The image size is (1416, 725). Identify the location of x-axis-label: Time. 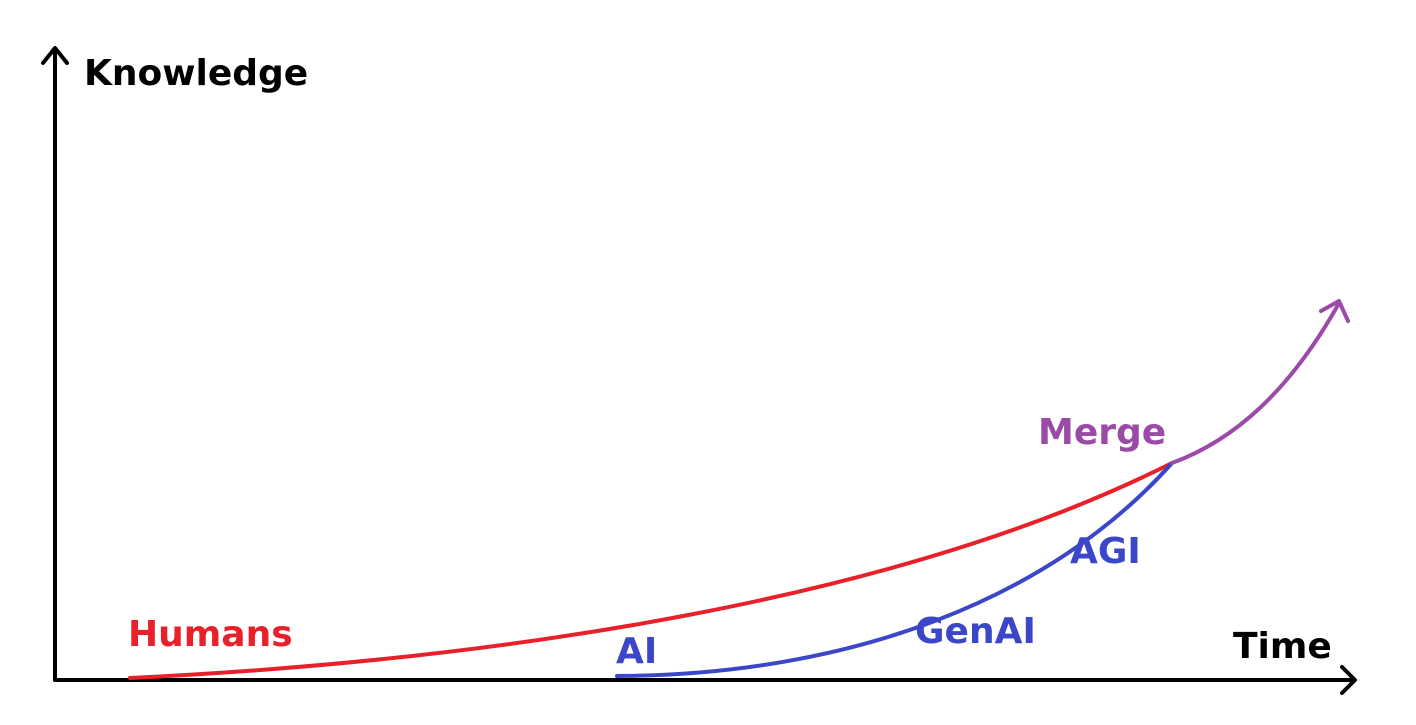
(1282, 646).